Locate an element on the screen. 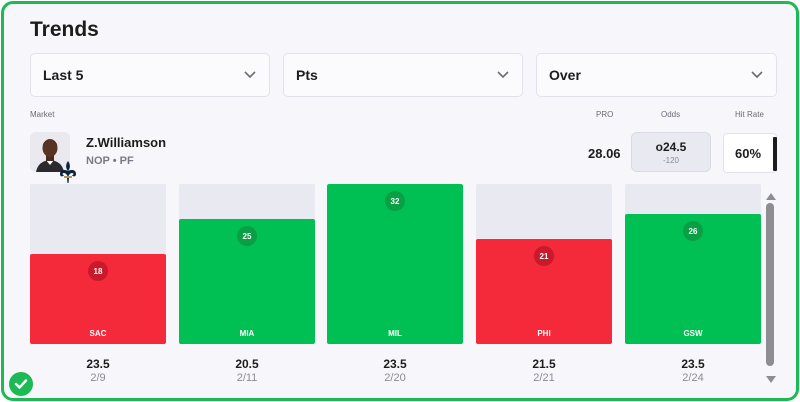 Image resolution: width=800 pixels, height=402 pixels. points-badge: 26 is located at coordinates (693, 231).